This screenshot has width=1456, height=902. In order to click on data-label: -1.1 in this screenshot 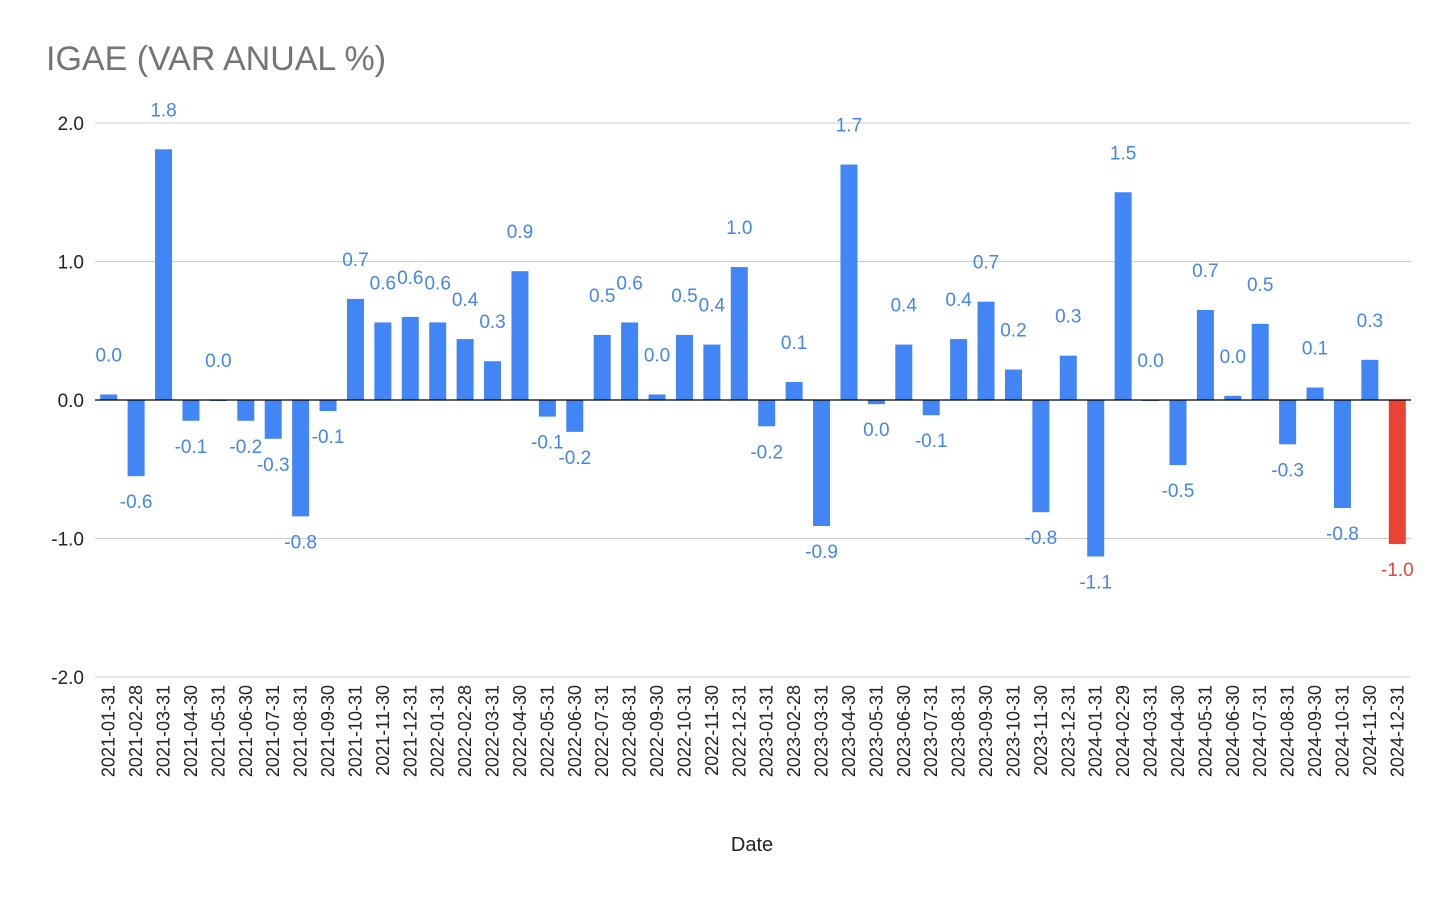, I will do `click(1095, 583)`.